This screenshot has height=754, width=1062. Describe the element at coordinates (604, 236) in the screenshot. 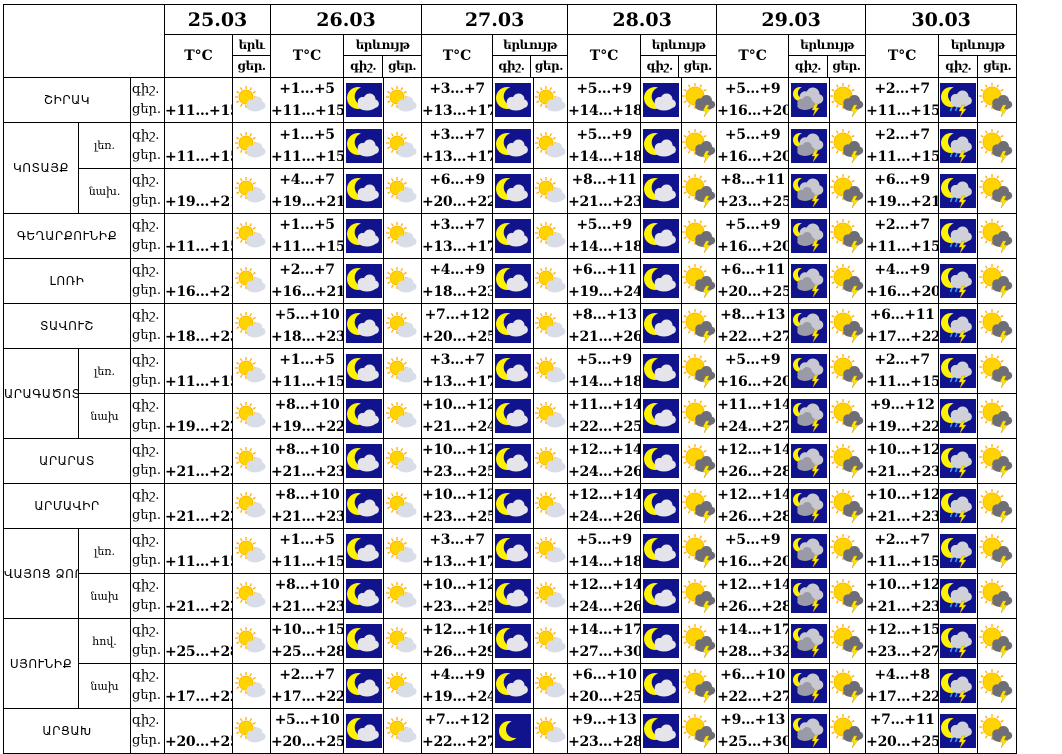

I see `temp-cell: +5…+9 +14…+18` at that location.